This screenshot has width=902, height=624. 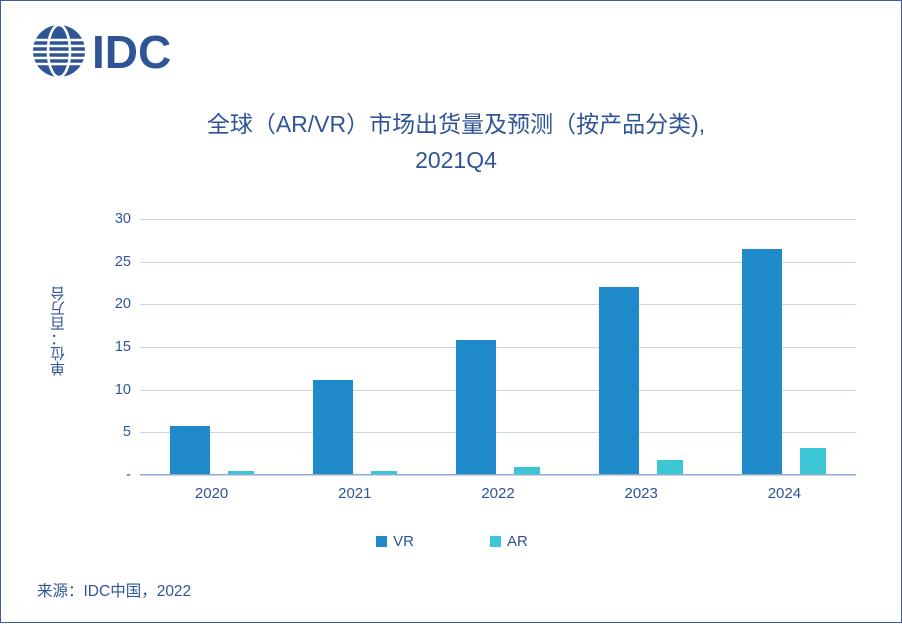 I want to click on y-axis-tick-label: 5, so click(x=126, y=432).